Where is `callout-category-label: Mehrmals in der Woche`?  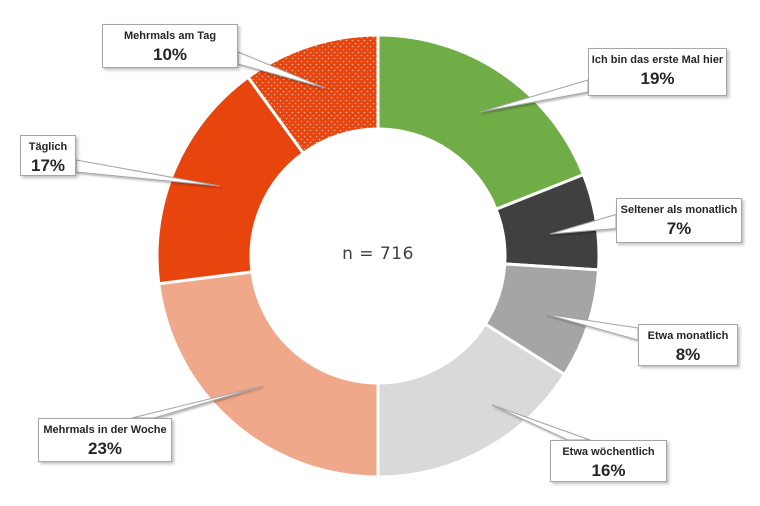
callout-category-label: Mehrmals in der Woche is located at coordinates (105, 430).